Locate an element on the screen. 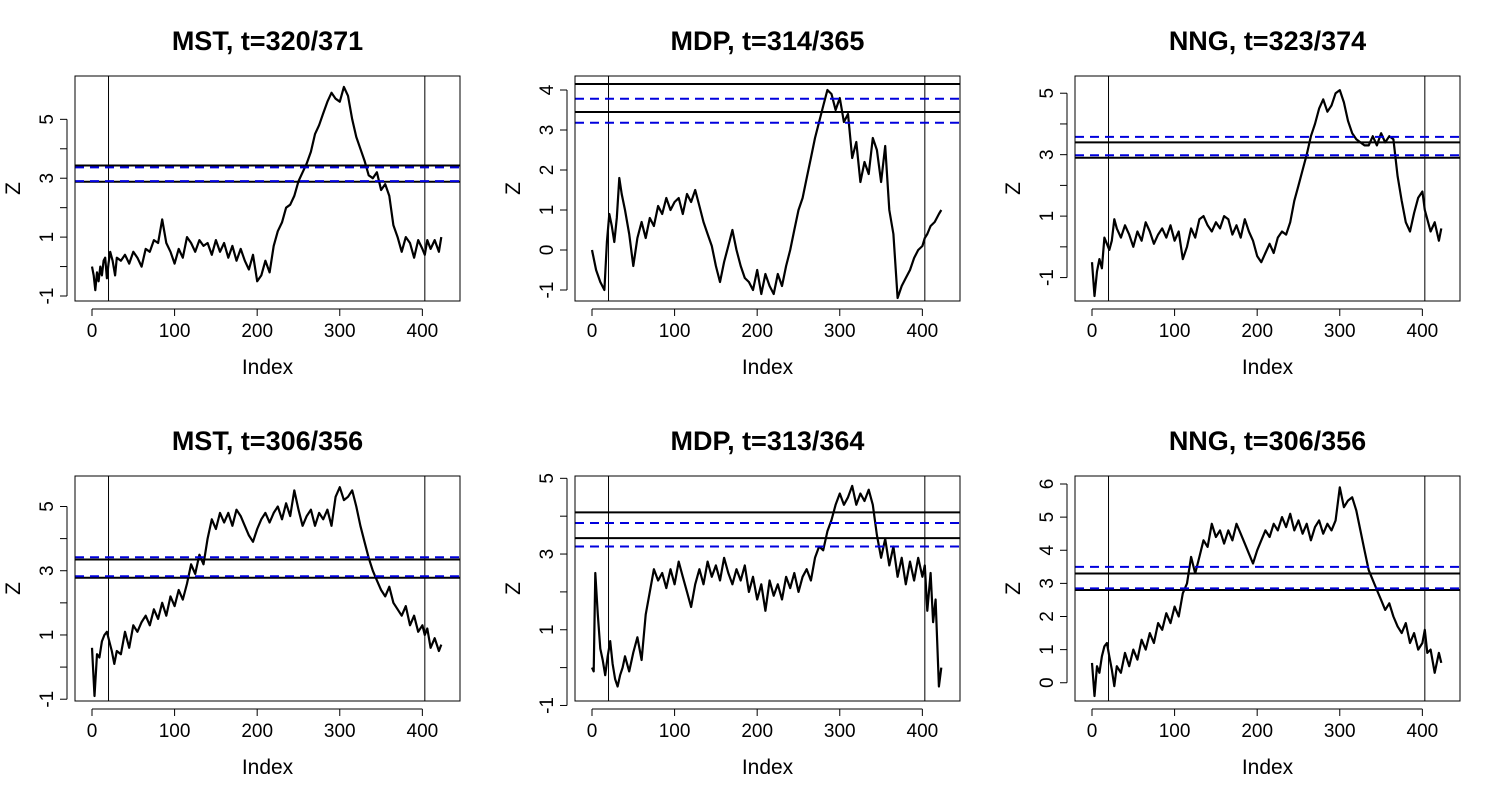 The height and width of the screenshot is (800, 1500). panel-title: NNG, t=323/374 is located at coordinates (1267, 41).